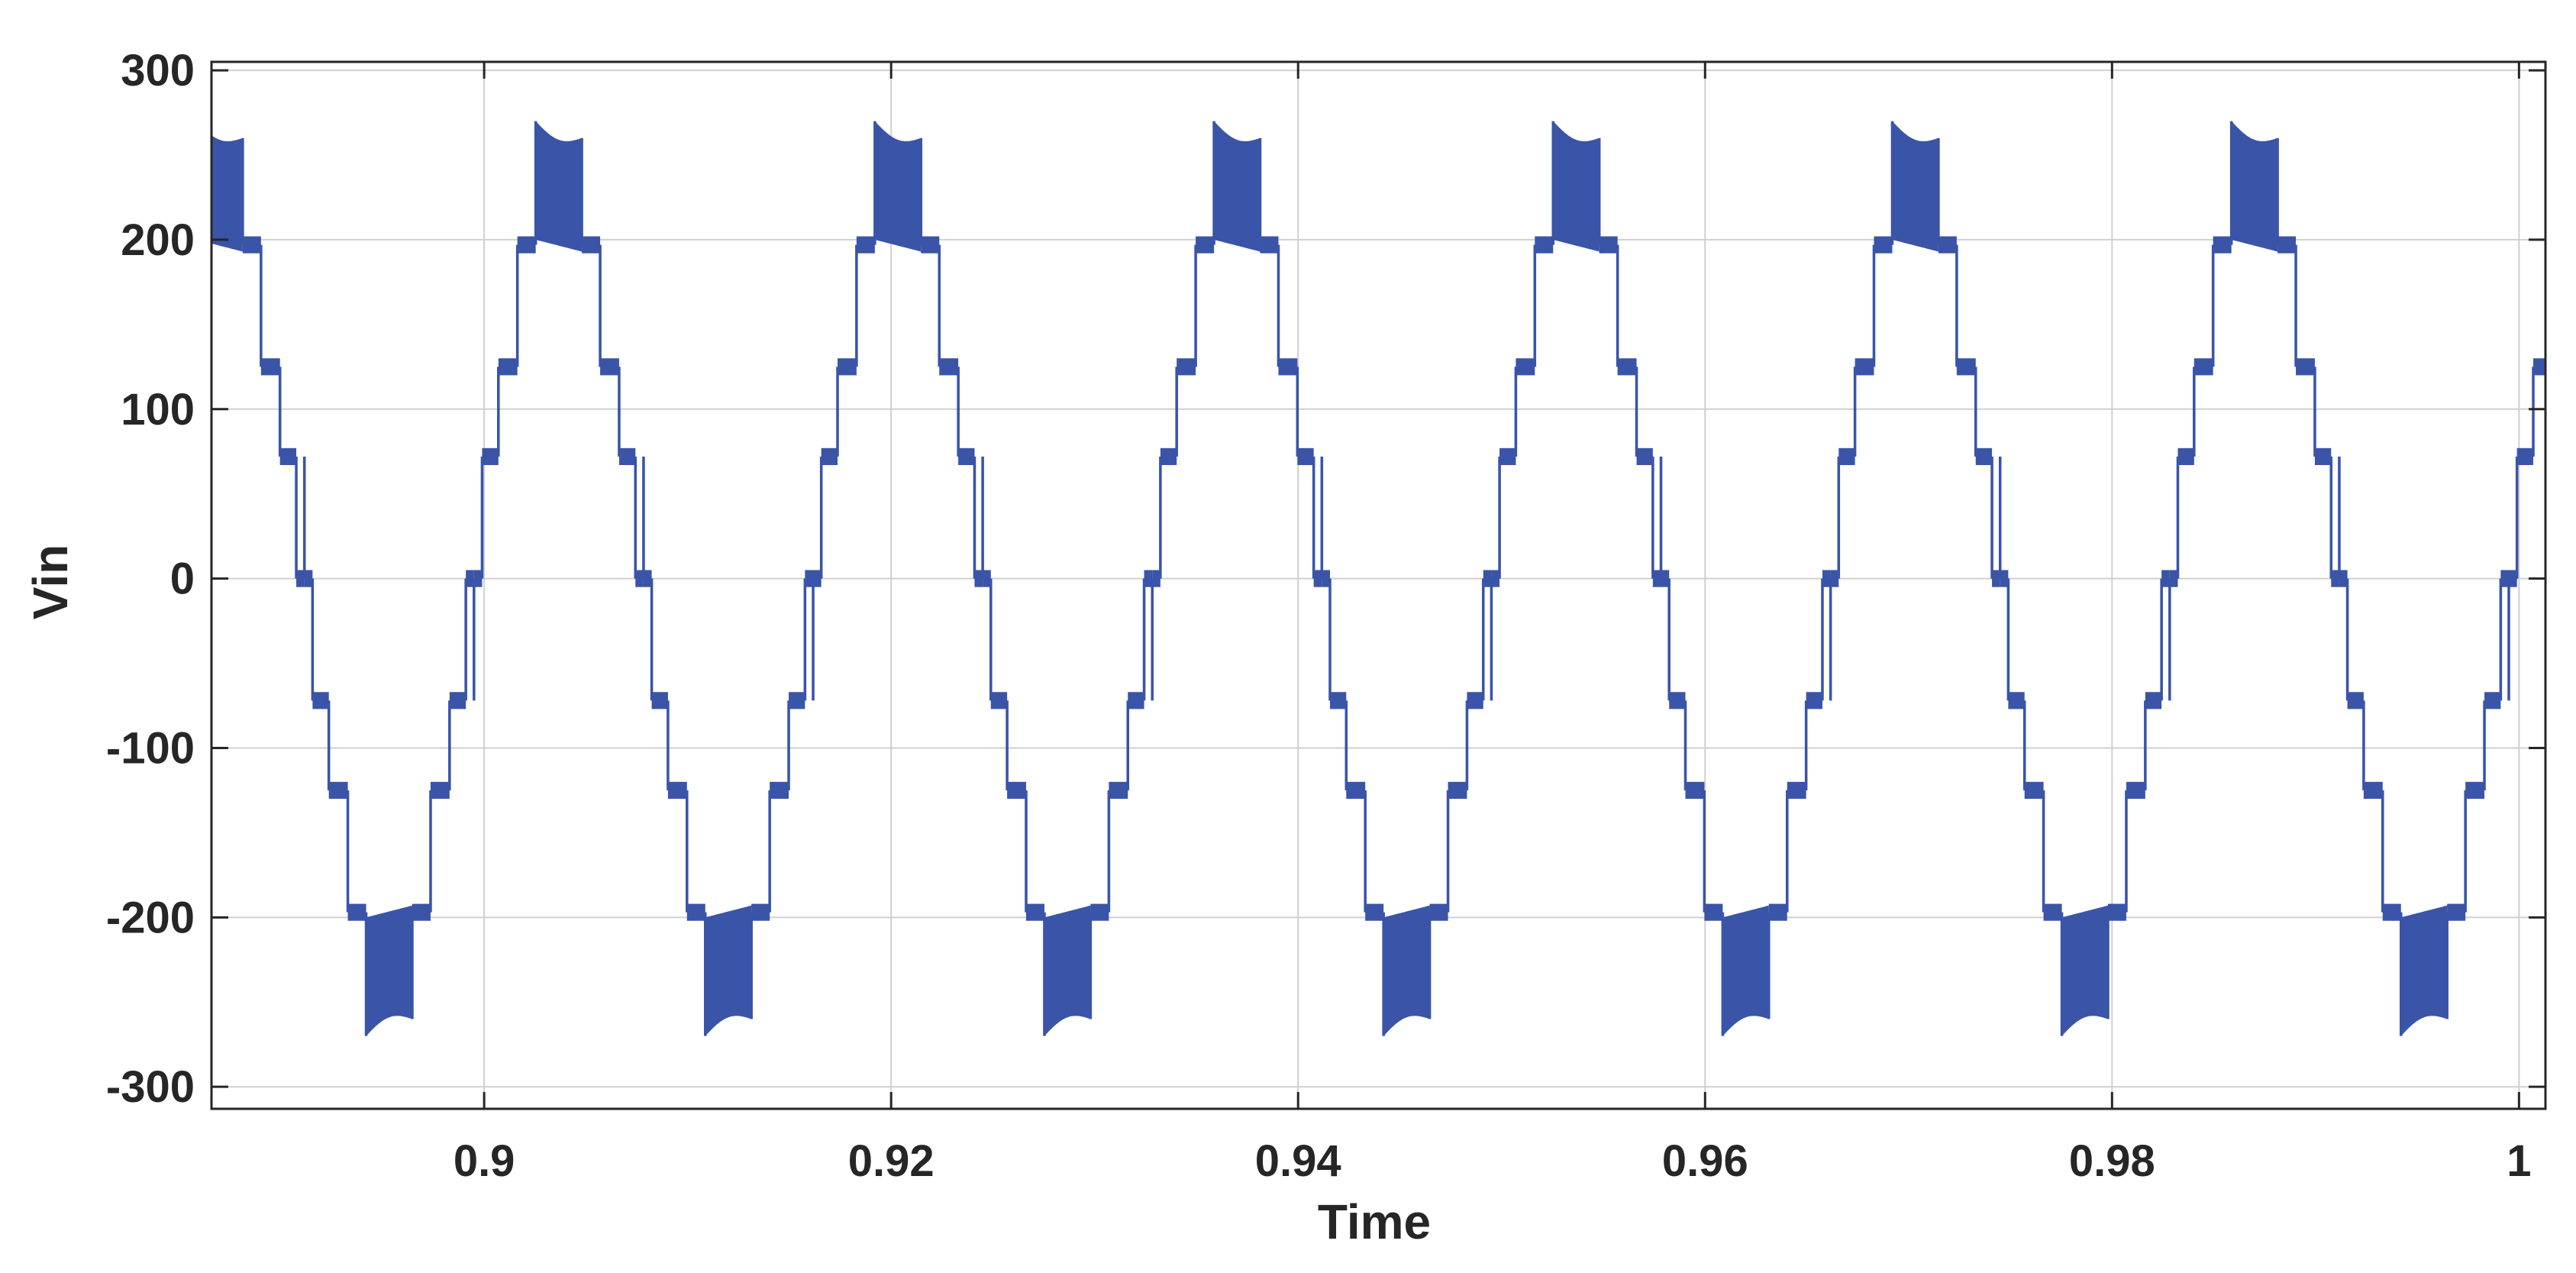  Describe the element at coordinates (50, 582) in the screenshot. I see `y-axis-label: Vin` at that location.